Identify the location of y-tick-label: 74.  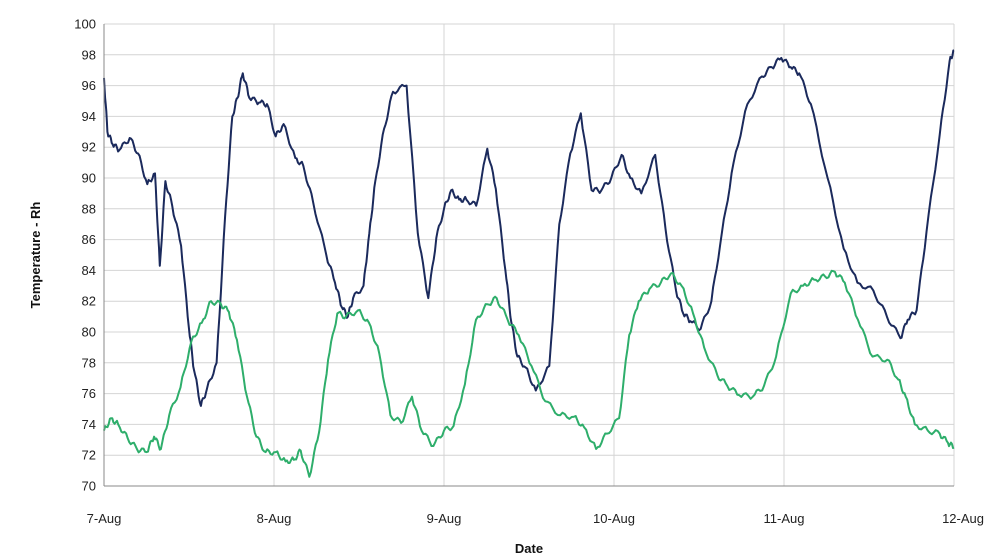
(89, 424).